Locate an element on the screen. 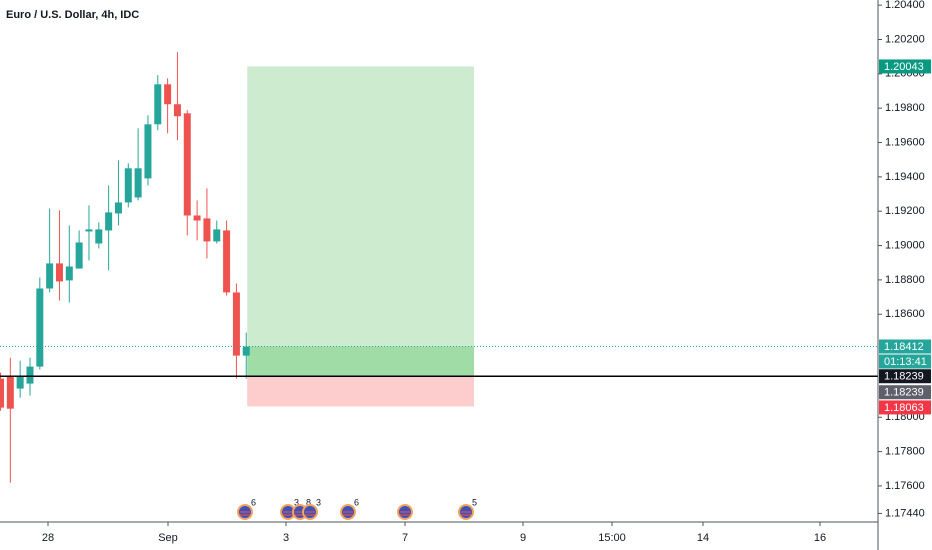 Image resolution: width=932 pixels, height=550 pixels. stop-badge-label: 1.18063 is located at coordinates (904, 408).